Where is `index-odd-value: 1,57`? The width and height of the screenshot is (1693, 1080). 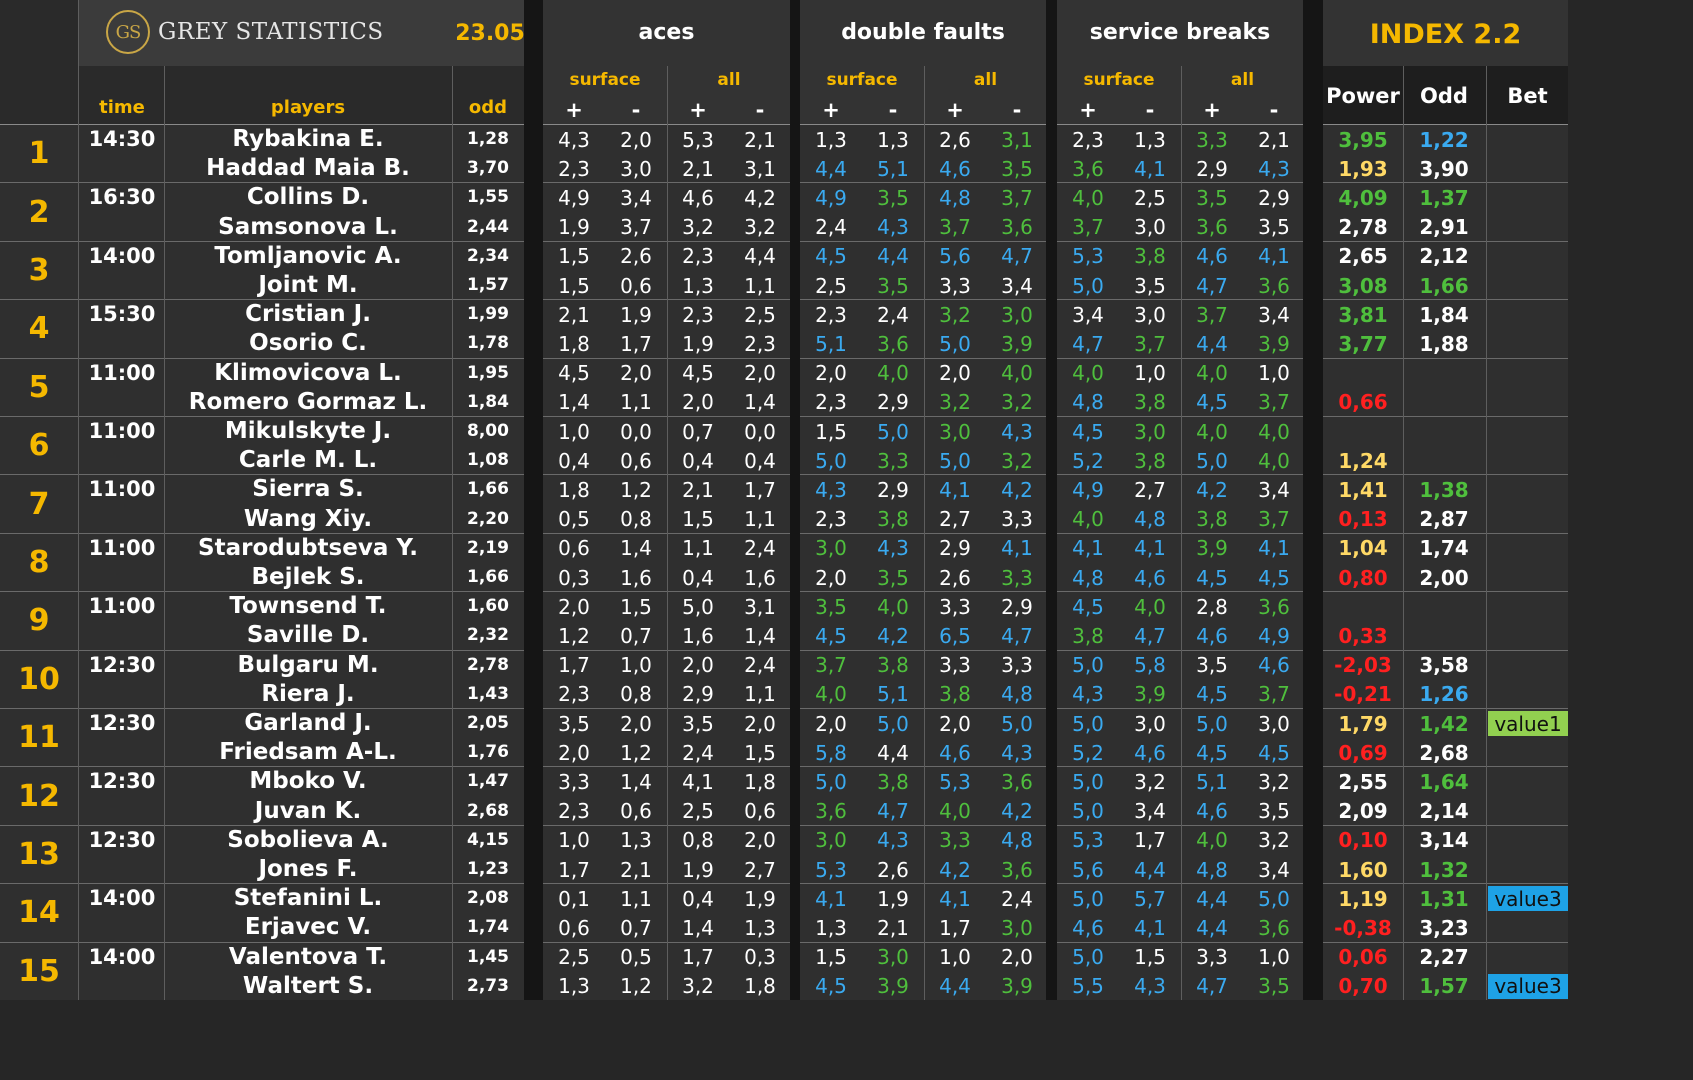
index-odd-value: 1,57 is located at coordinates (1444, 986).